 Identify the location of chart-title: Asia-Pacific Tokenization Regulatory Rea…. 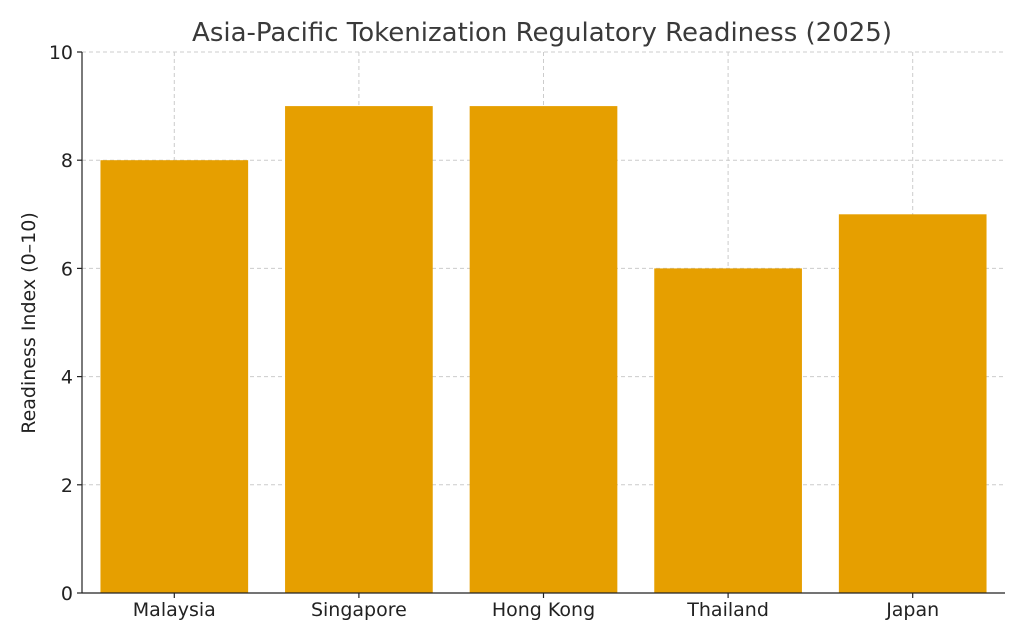
(542, 33).